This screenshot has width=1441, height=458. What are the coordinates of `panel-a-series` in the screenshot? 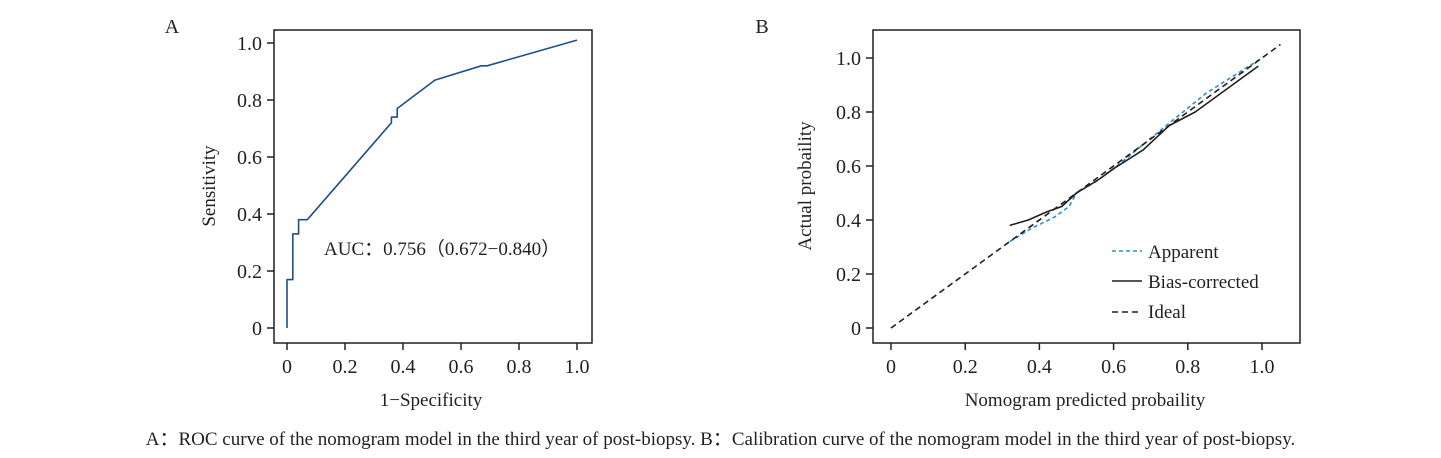 It's located at (432, 183).